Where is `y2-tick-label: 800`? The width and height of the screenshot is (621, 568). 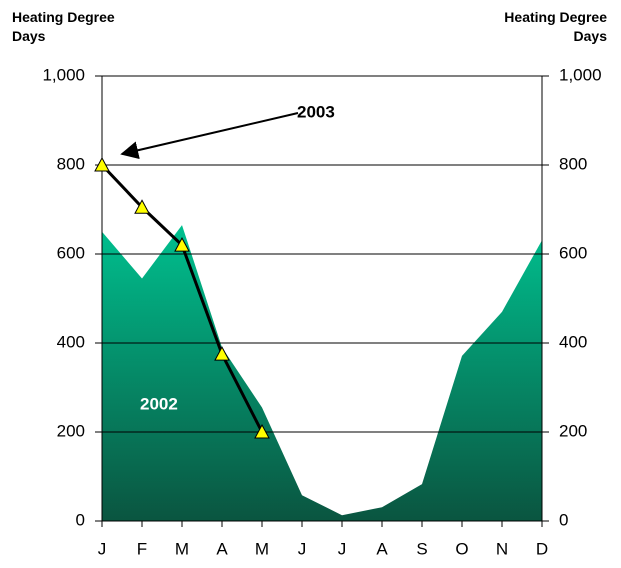 y2-tick-label: 800 is located at coordinates (573, 163).